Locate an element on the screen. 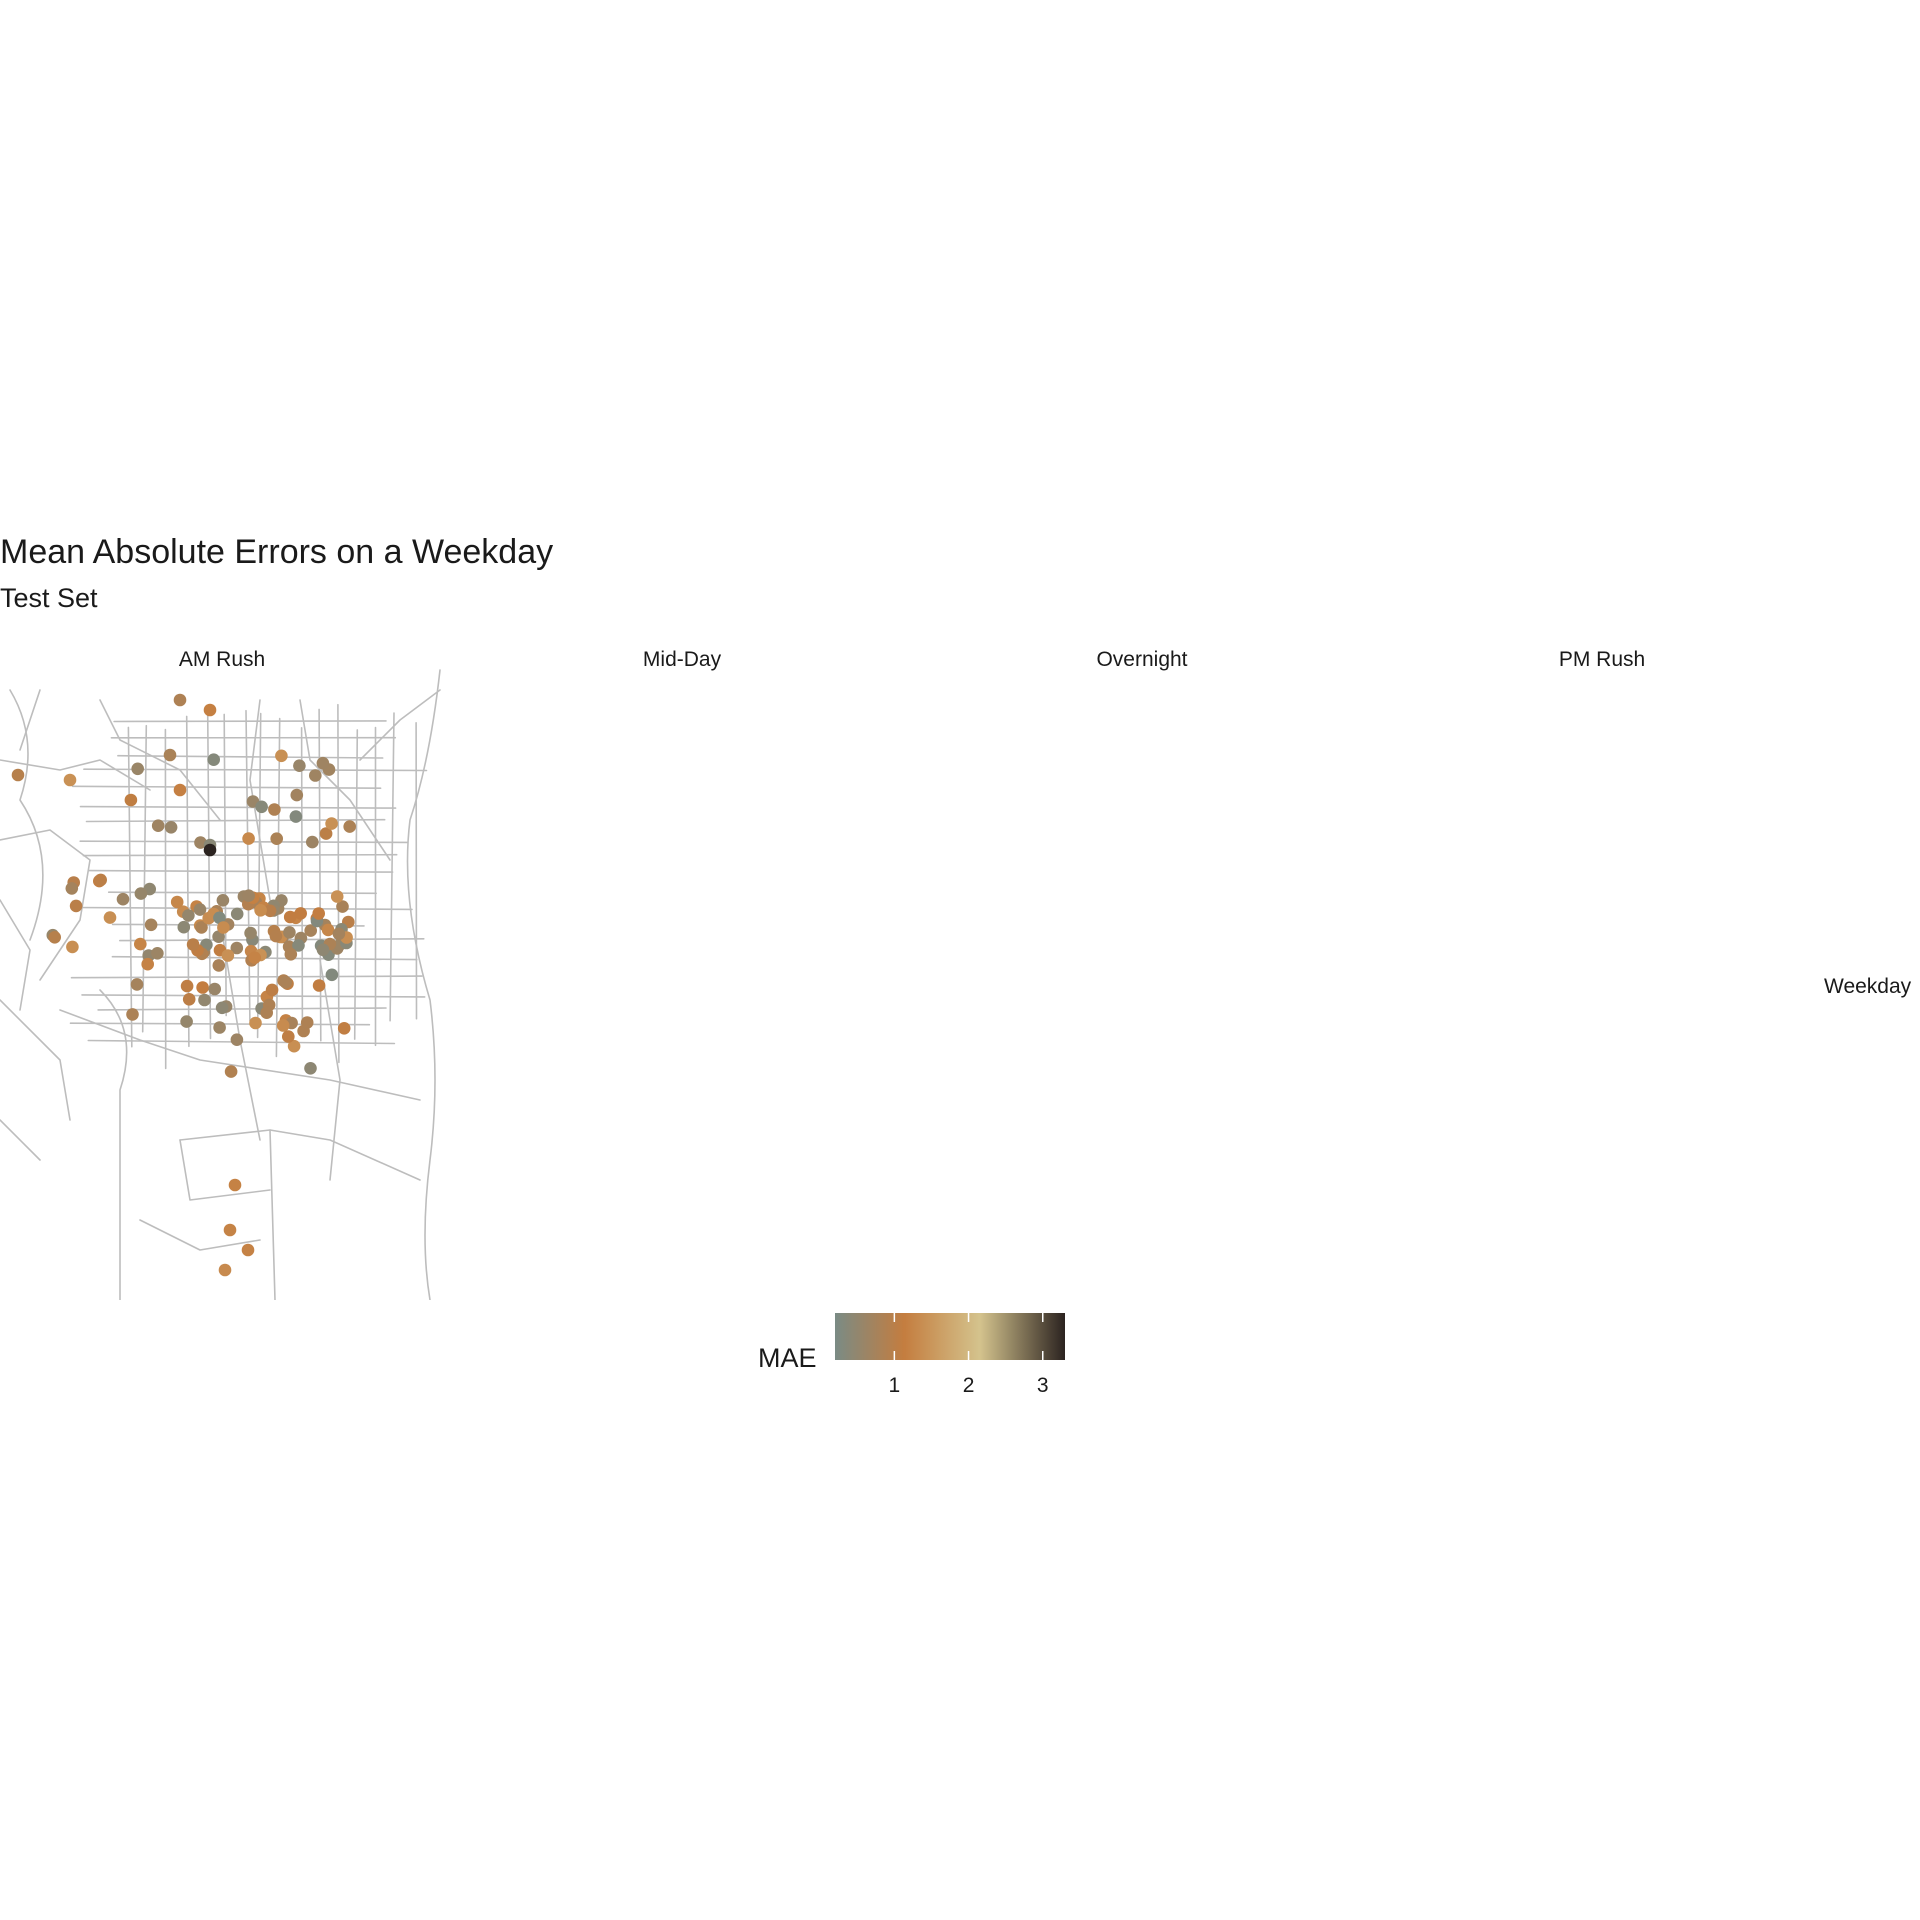  mae-colorbar-legend: MAE 1 2 3 is located at coordinates (911, 1355).